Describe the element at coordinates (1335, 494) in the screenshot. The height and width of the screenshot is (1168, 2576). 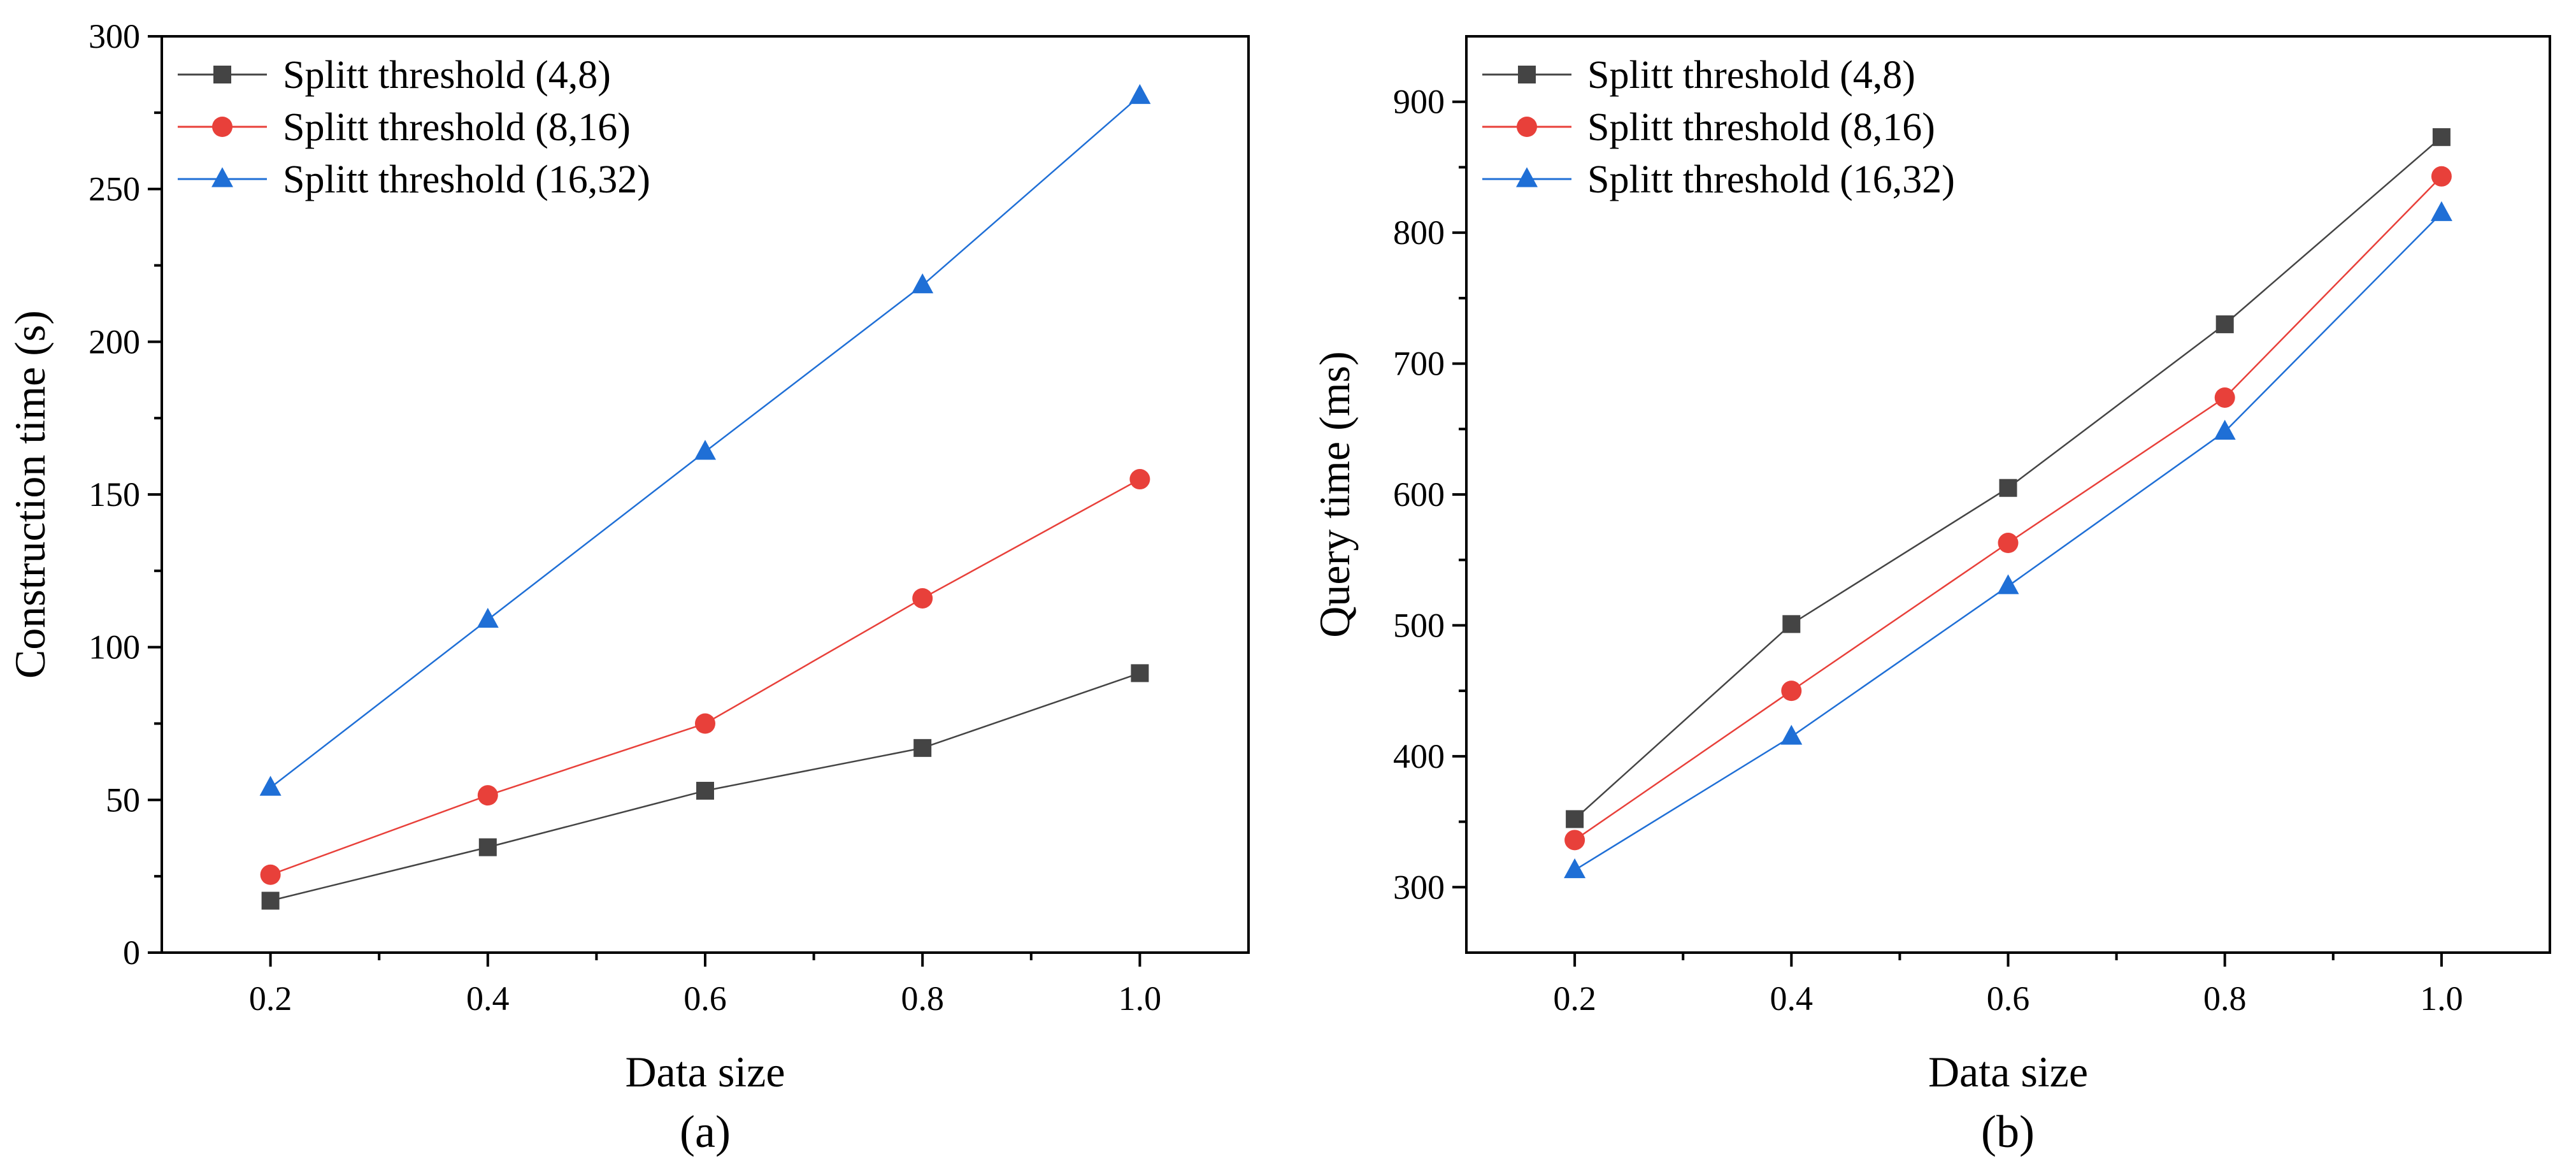
I see `y-axis-title: Query time (ms)` at that location.